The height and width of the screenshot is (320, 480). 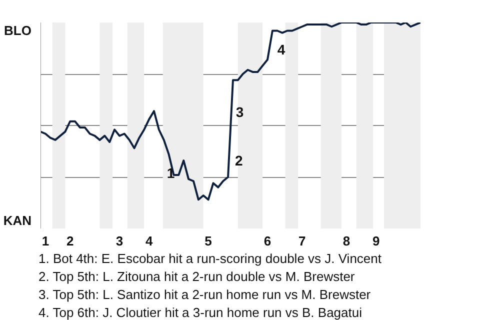 I want to click on x-tick-label: 4, so click(x=149, y=241).